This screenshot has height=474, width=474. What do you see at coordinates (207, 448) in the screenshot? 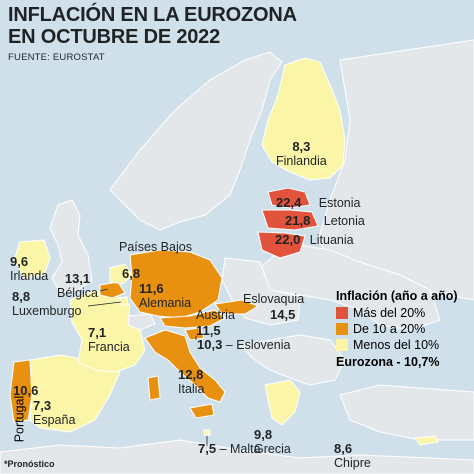
I see `malta-value: 7,5` at bounding box center [207, 448].